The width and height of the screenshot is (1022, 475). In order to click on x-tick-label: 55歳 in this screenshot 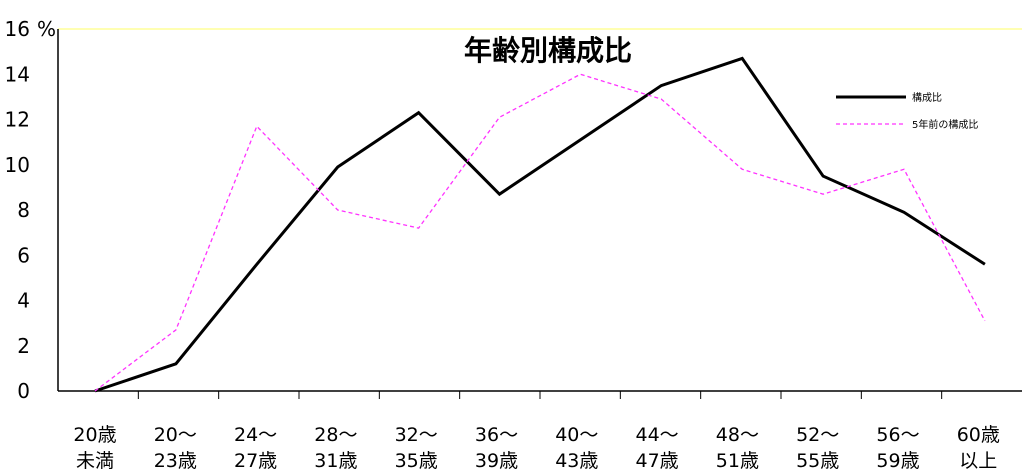, I will do `click(817, 461)`.